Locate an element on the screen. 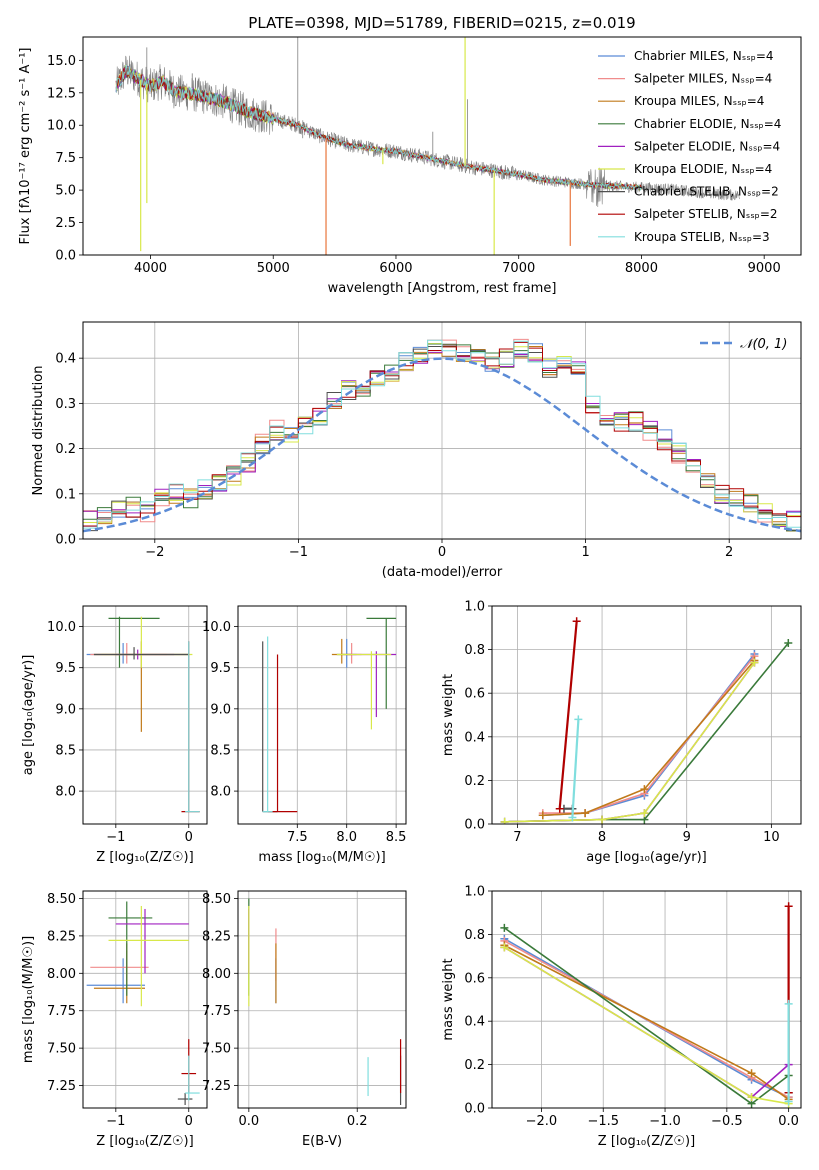 This screenshot has height=1170, width=819. y-tick-label: 2.5 is located at coordinates (65, 223).